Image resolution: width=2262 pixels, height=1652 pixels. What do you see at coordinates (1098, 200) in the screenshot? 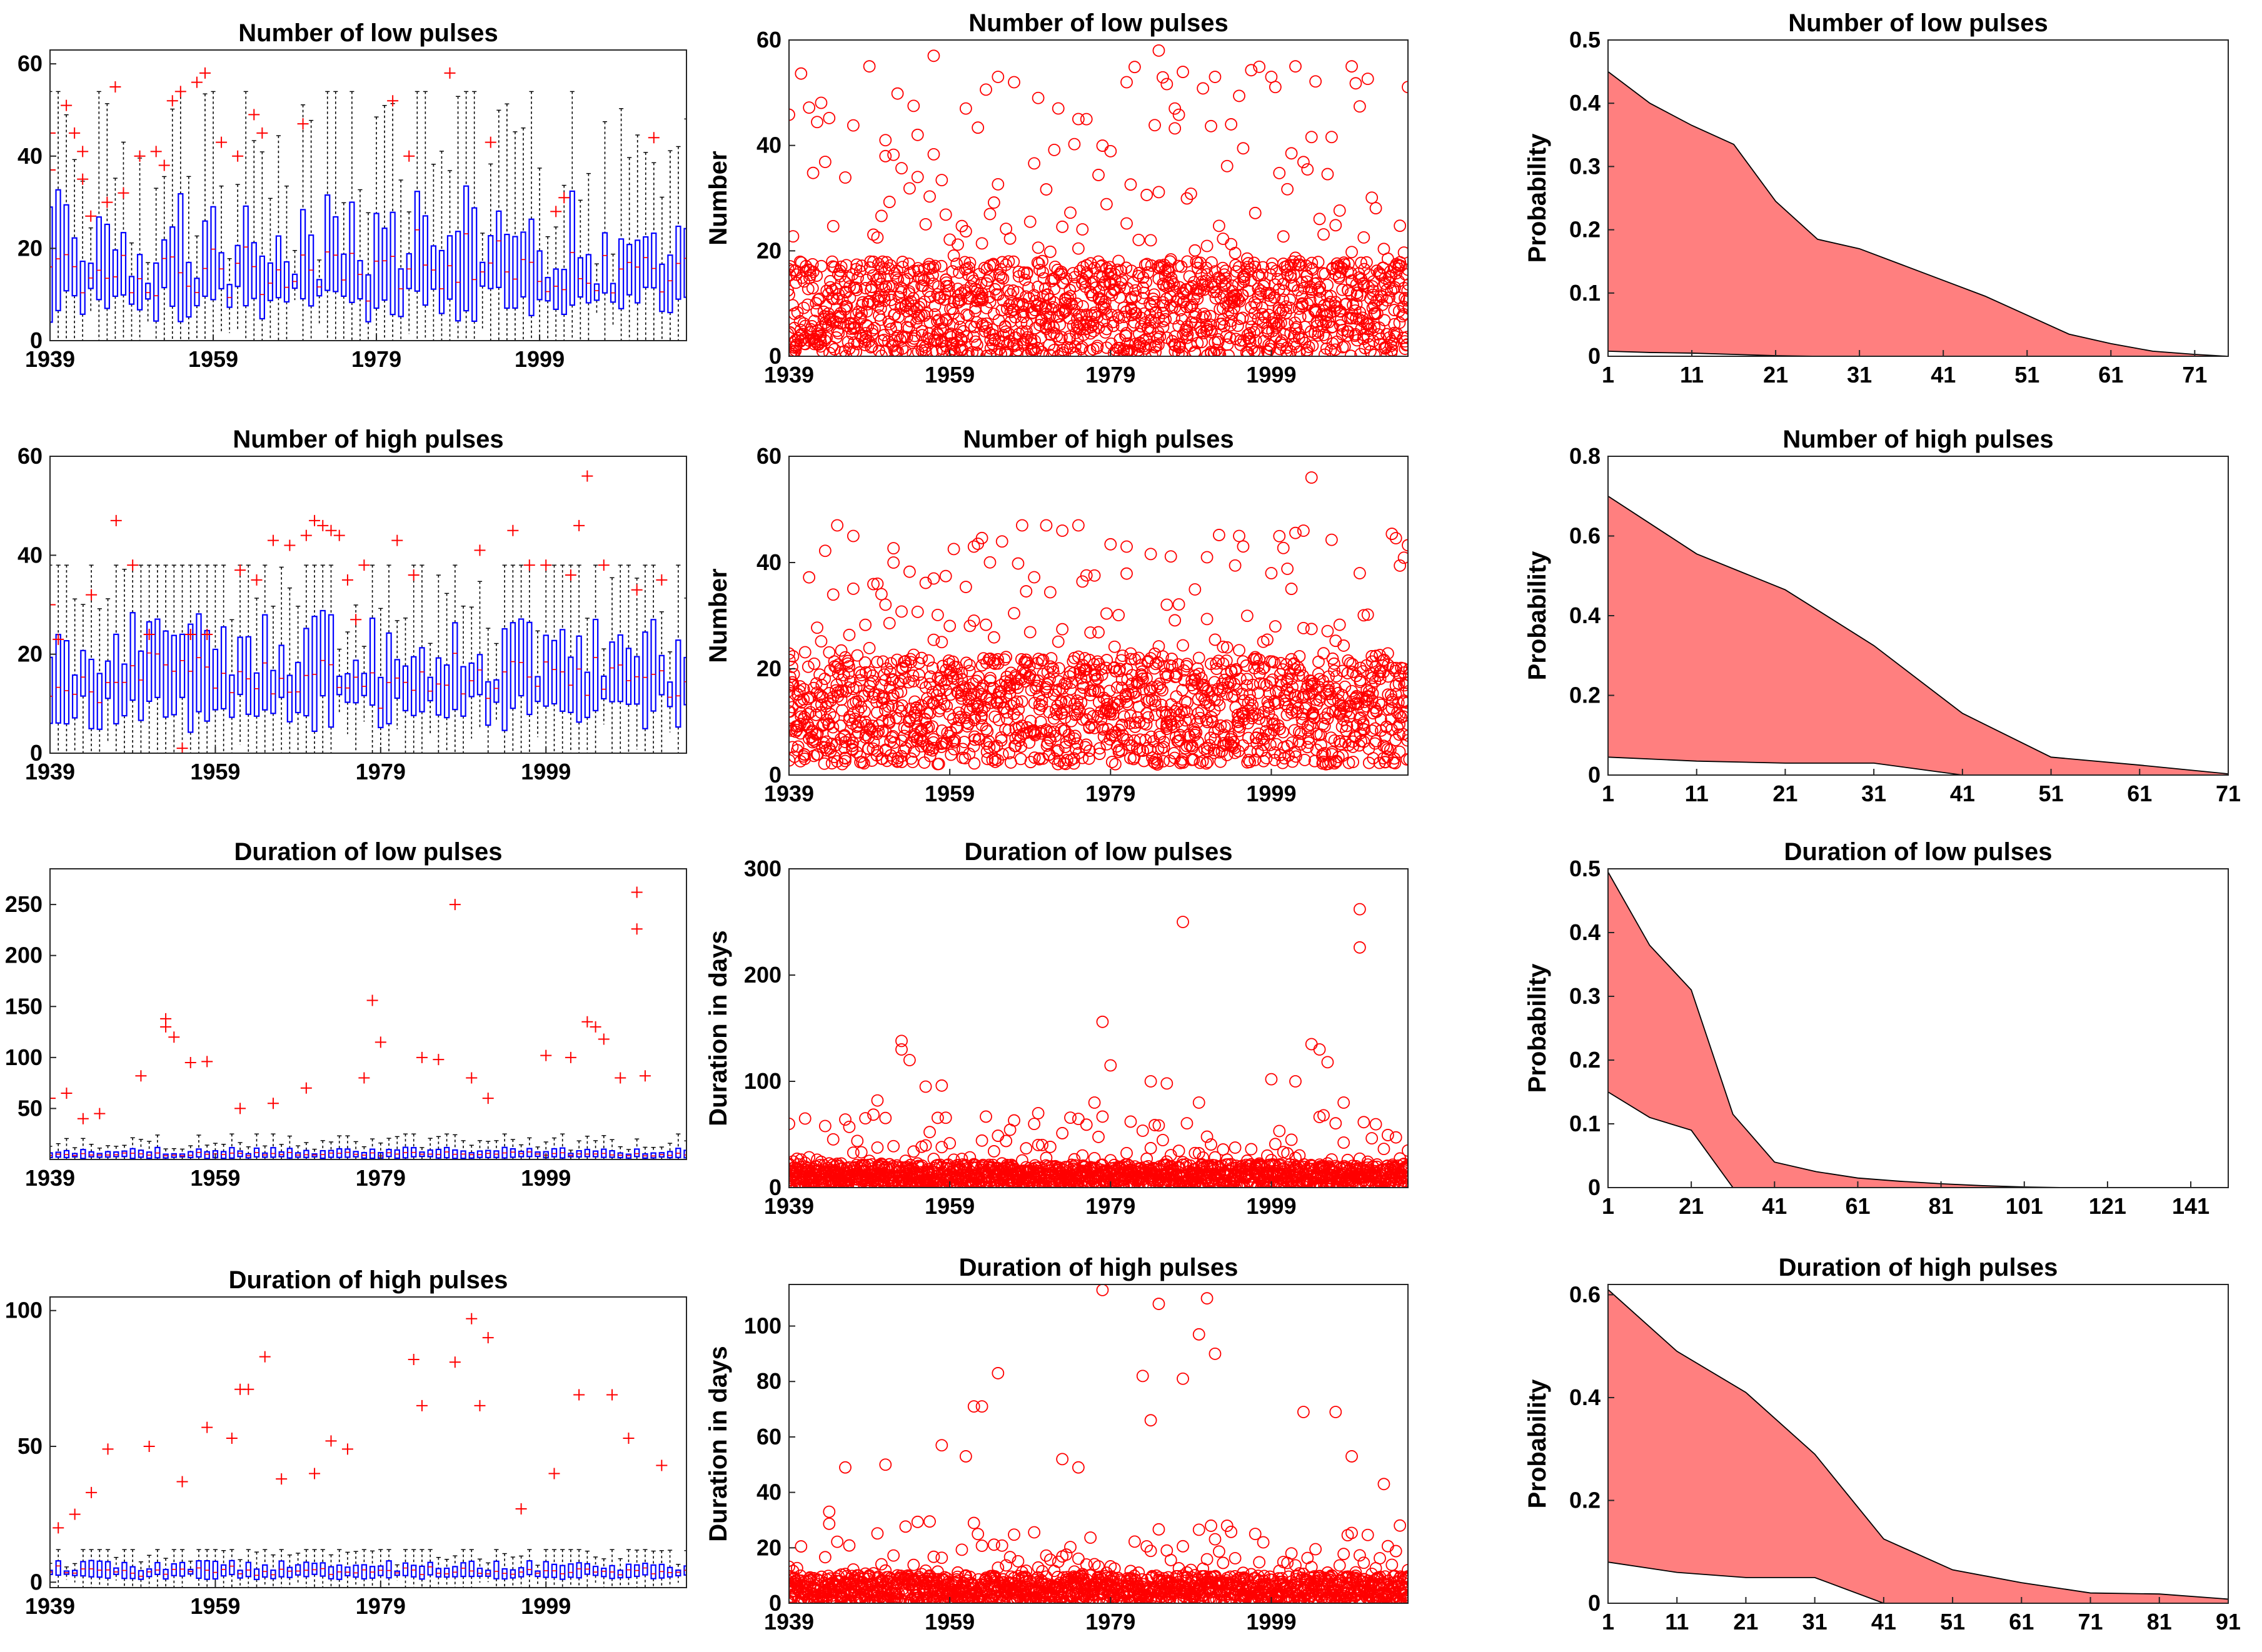
I see `scatter-layer` at bounding box center [1098, 200].